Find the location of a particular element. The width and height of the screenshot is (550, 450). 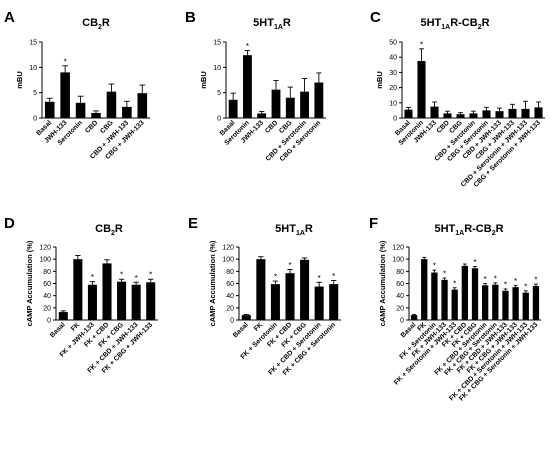

y-tick-label: 120 is located at coordinates (398, 248).